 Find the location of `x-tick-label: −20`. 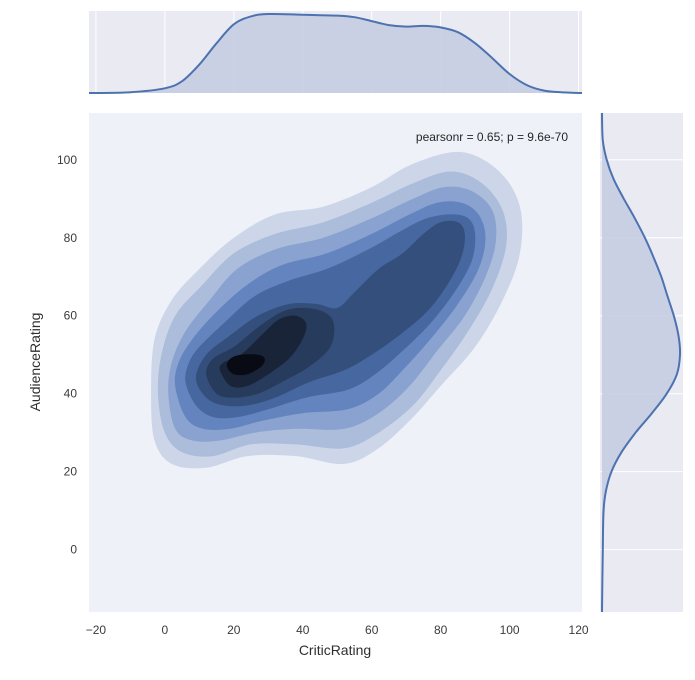

x-tick-label: −20 is located at coordinates (96, 630).